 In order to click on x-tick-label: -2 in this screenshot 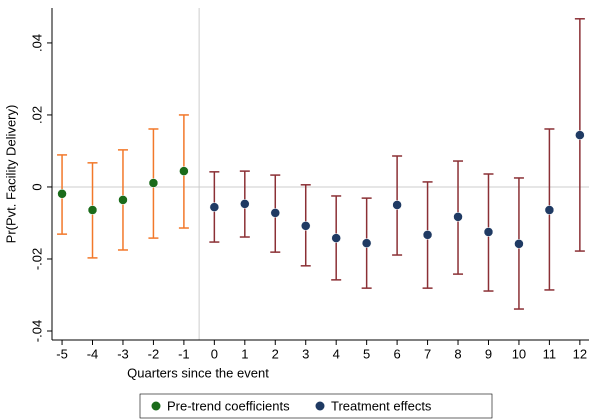, I will do `click(154, 353)`.